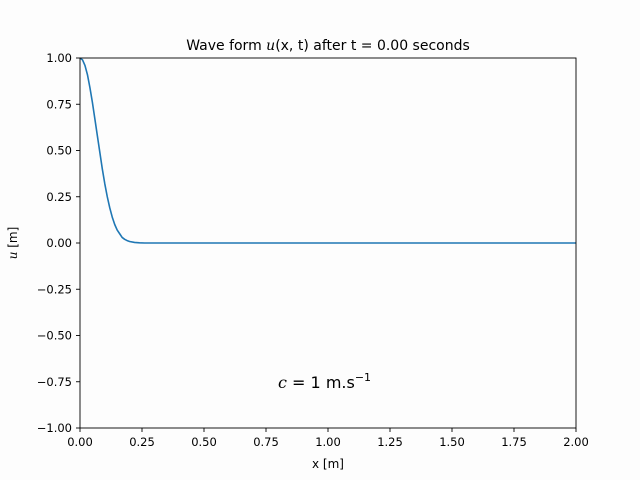 This screenshot has width=640, height=480. What do you see at coordinates (204, 442) in the screenshot?
I see `x-tick-label: 0.50` at bounding box center [204, 442].